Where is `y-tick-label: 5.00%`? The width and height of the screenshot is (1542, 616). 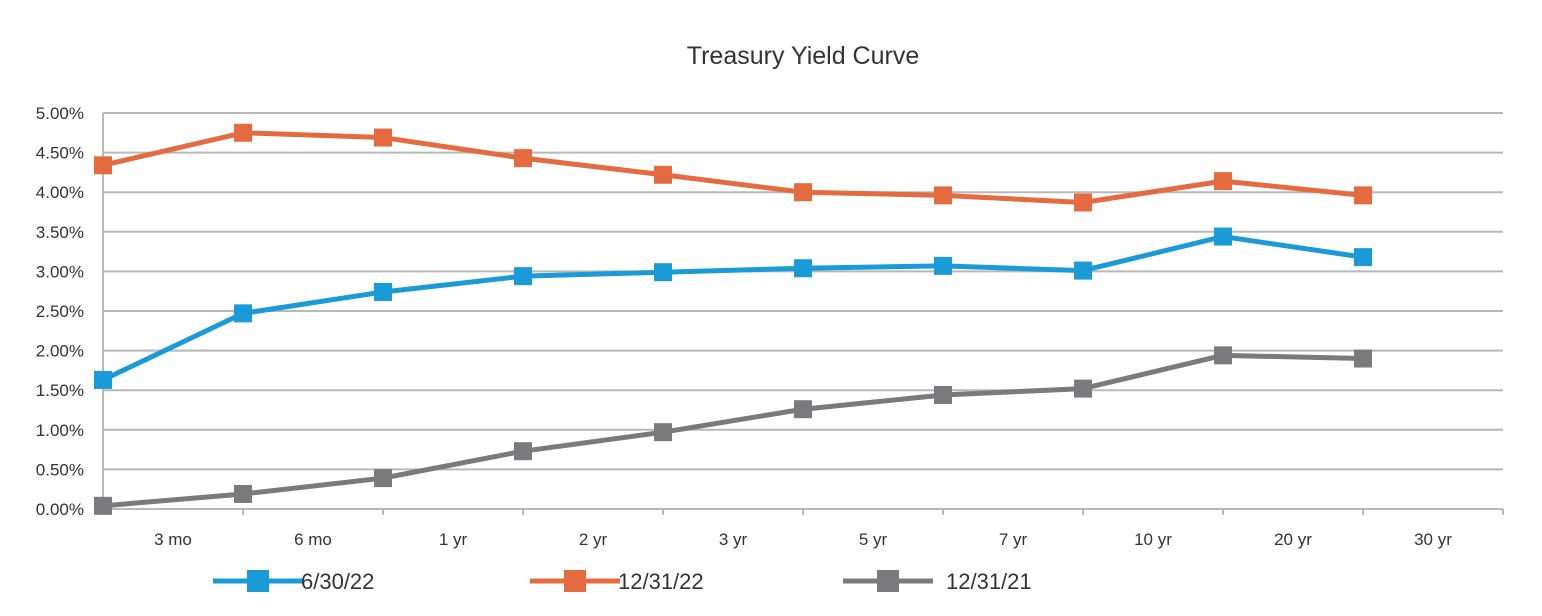
y-tick-label: 5.00% is located at coordinates (60, 113).